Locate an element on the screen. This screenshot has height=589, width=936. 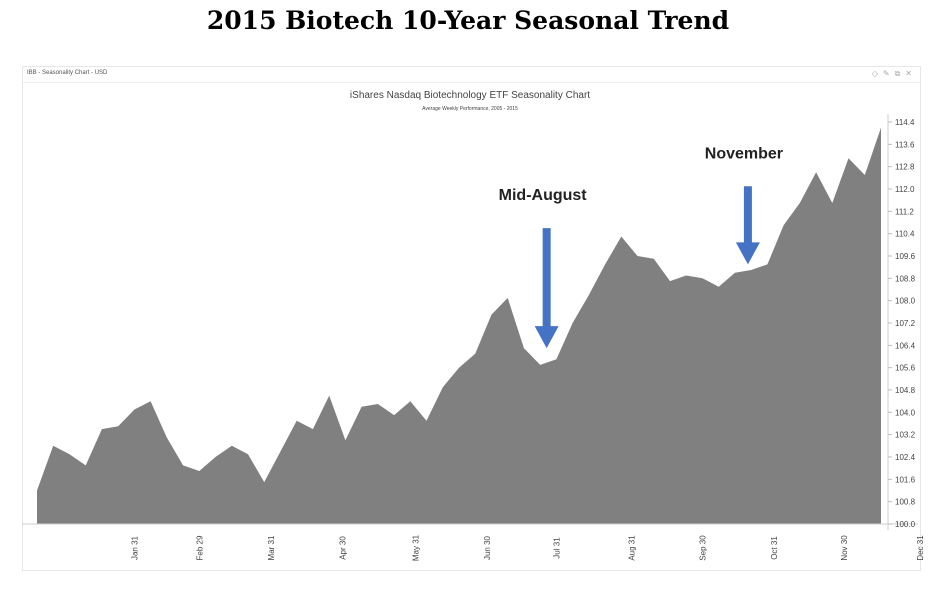
page-title: 2015 Biotech 10-Year Seasonal Trend is located at coordinates (468, 20).